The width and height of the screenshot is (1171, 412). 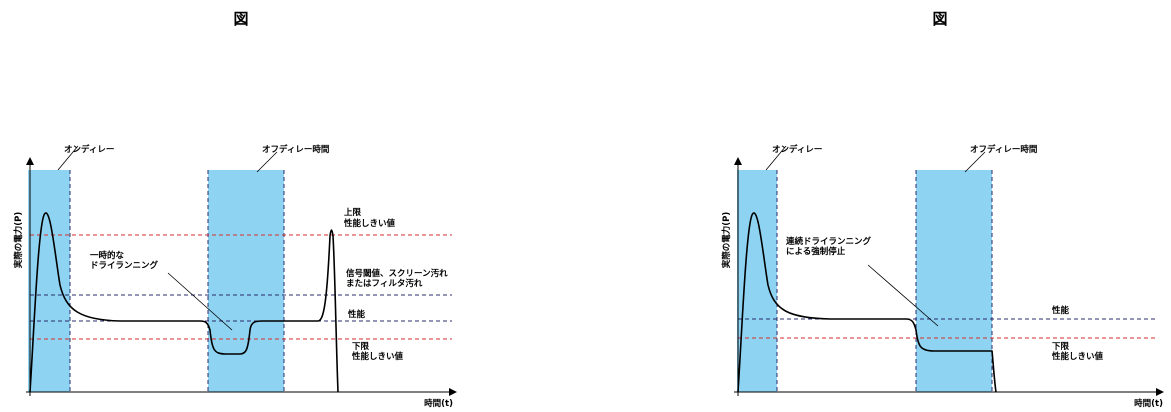 I want to click on right-annotation-leader, so click(x=903, y=295).